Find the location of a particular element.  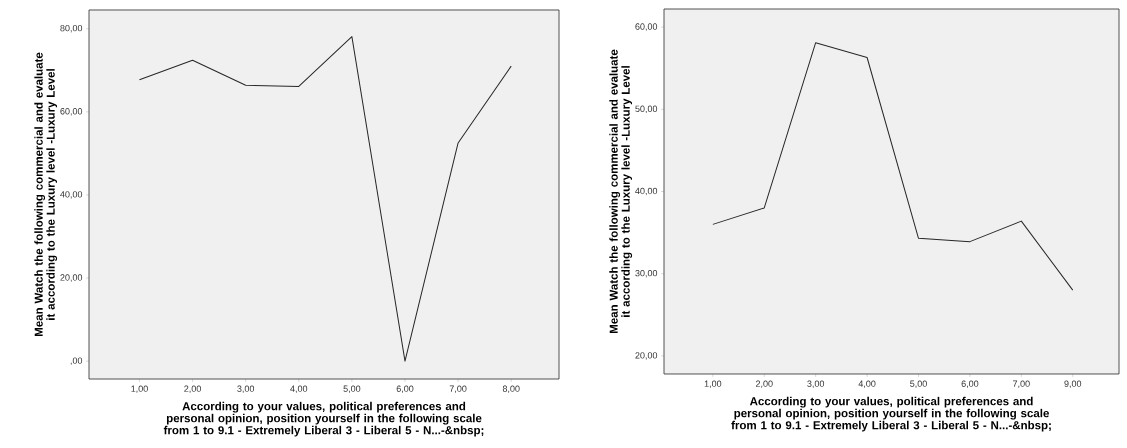

x-tick-label: 9,00 is located at coordinates (1073, 384).